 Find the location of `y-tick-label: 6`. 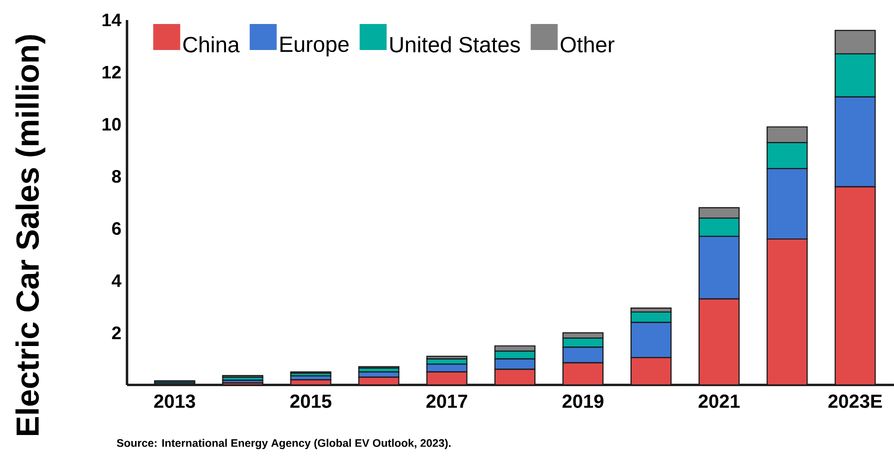

y-tick-label: 6 is located at coordinates (116, 228).